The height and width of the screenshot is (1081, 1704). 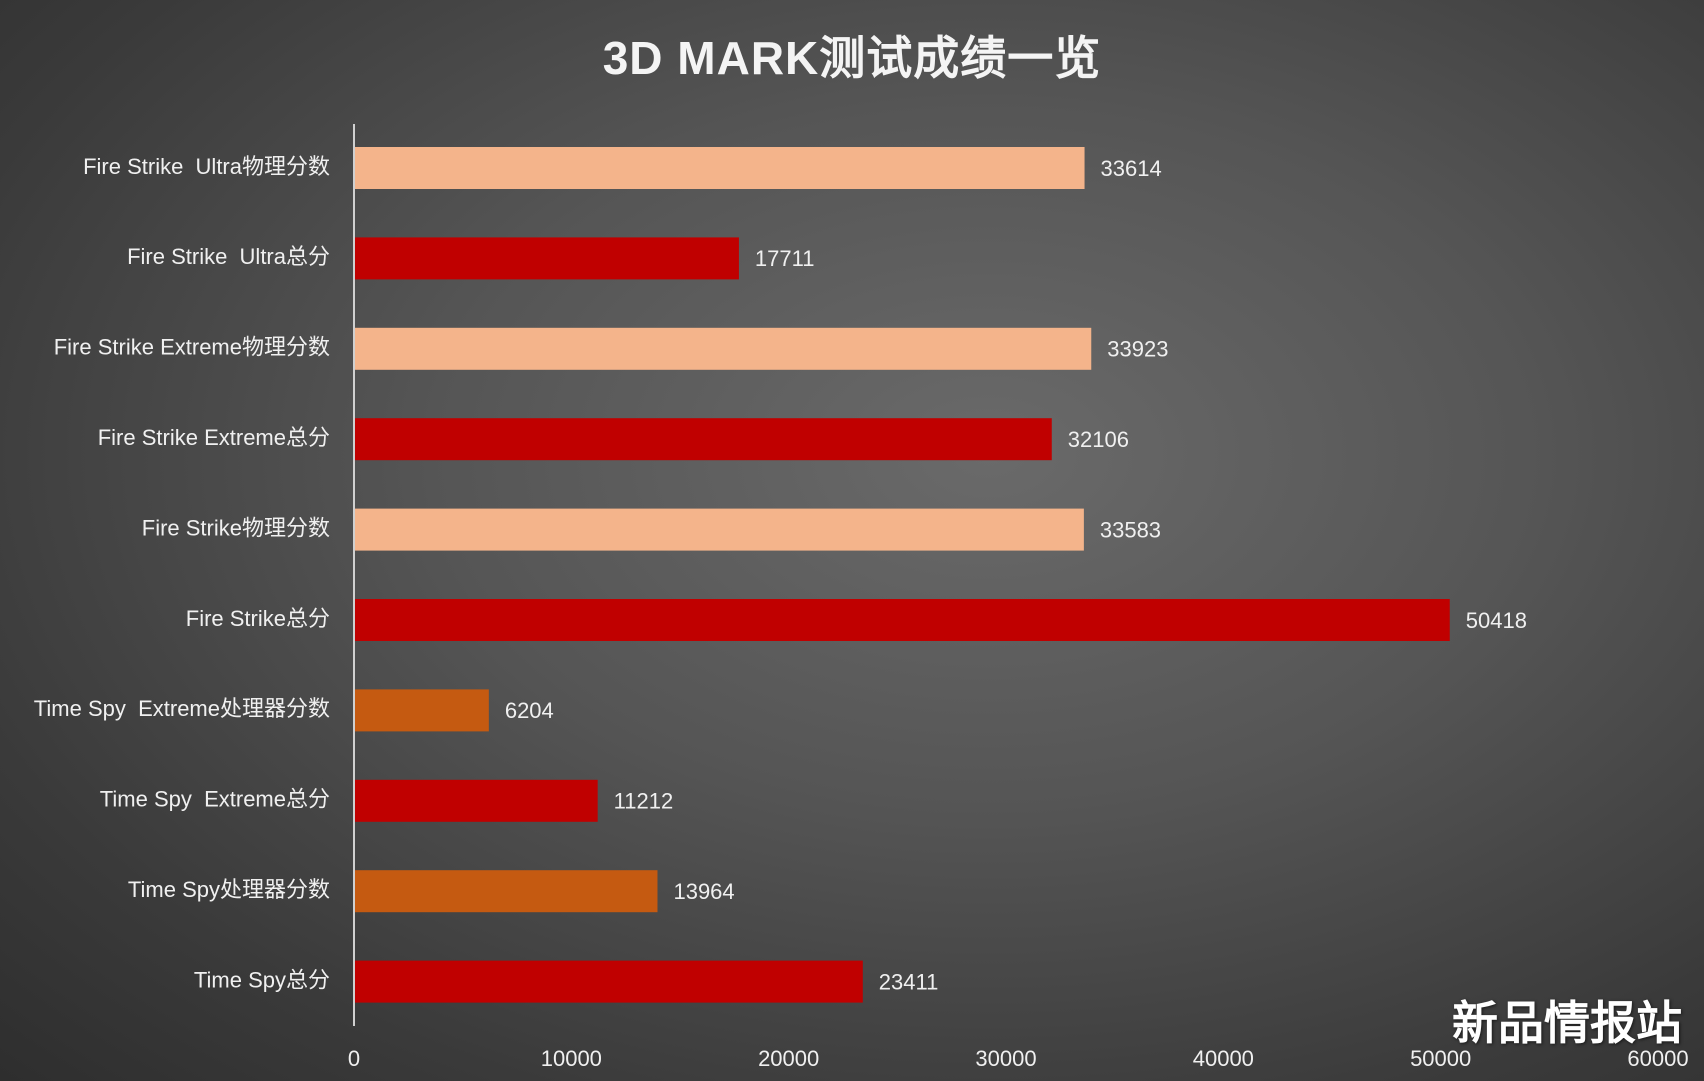 I want to click on category-label-9: Time Spy总分, so click(x=262, y=979).